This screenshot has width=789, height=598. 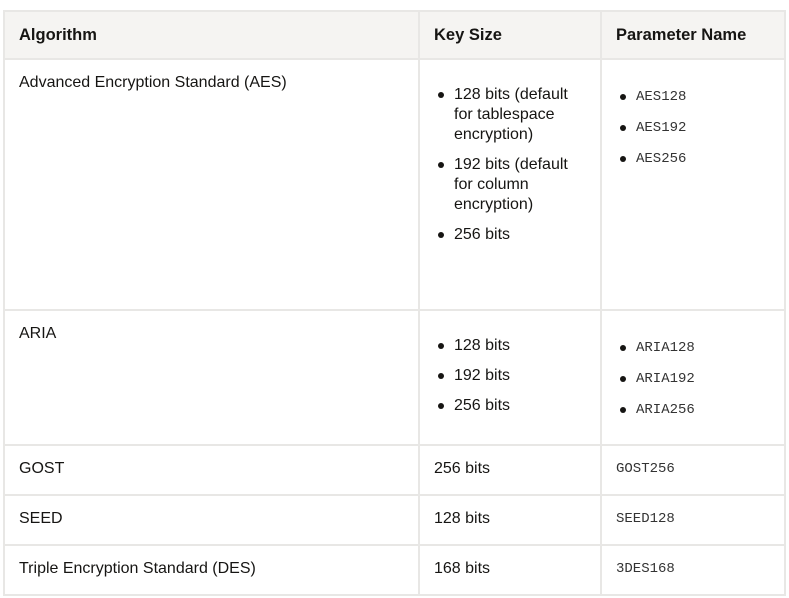 What do you see at coordinates (510, 470) in the screenshot?
I see `key-size-cell: 256 bits` at bounding box center [510, 470].